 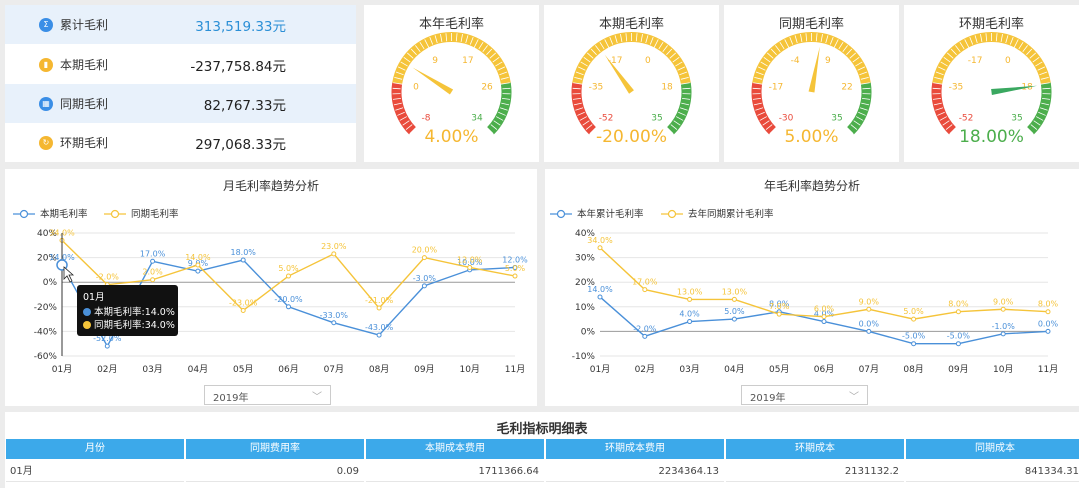 What do you see at coordinates (515, 369) in the screenshot?
I see `x-tick-label: 11月` at bounding box center [515, 369].